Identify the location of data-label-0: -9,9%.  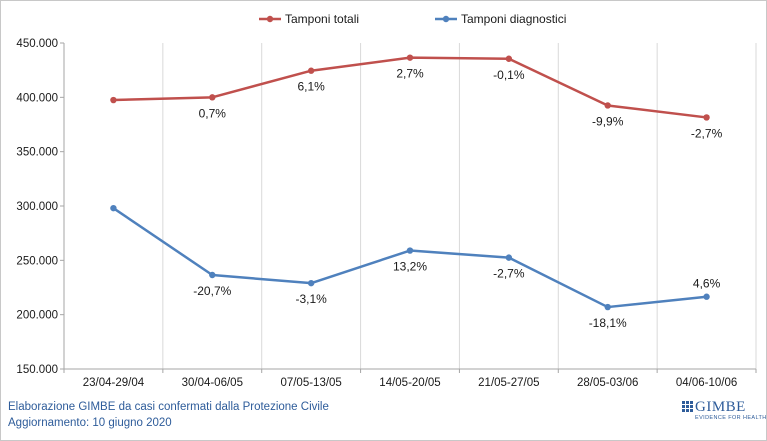
(608, 121).